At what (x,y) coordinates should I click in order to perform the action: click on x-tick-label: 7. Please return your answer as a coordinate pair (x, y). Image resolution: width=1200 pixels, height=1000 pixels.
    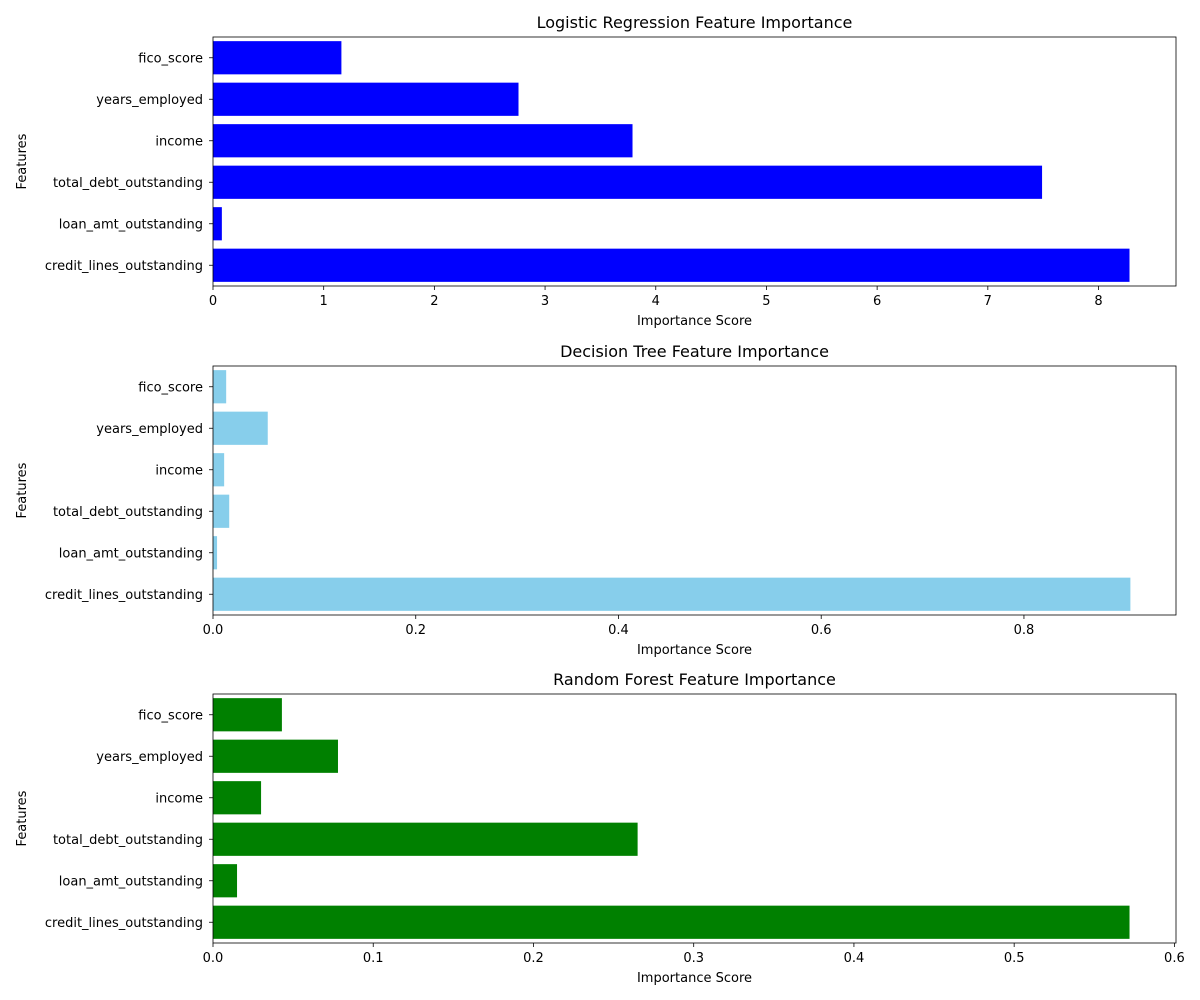
    Looking at the image, I should click on (988, 301).